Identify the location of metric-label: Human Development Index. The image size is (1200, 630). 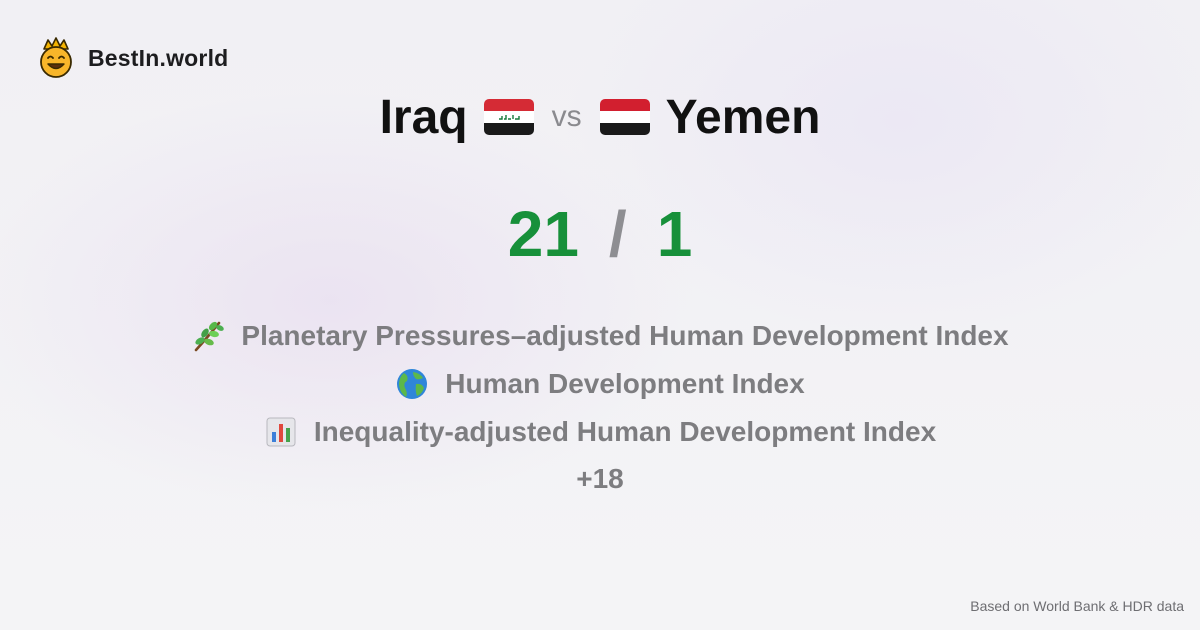
(625, 383).